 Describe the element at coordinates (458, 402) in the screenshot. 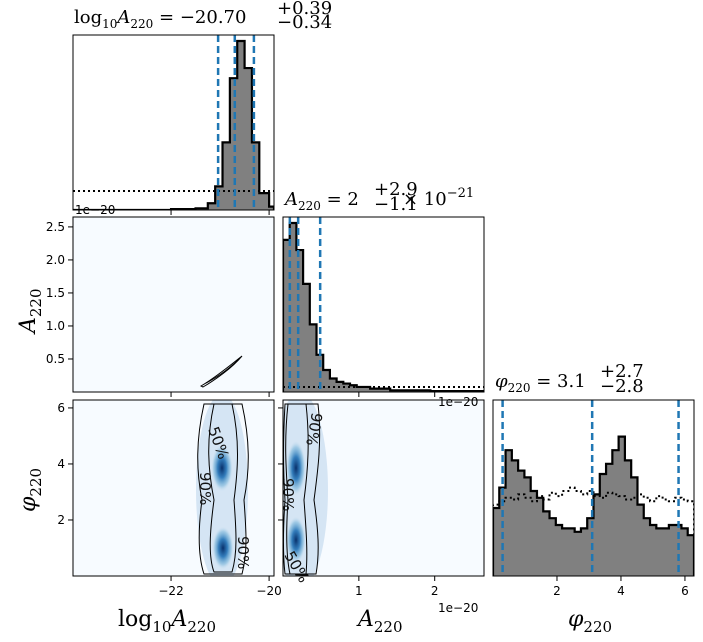

I see `offset-label-A220-diag: 1e−20` at that location.